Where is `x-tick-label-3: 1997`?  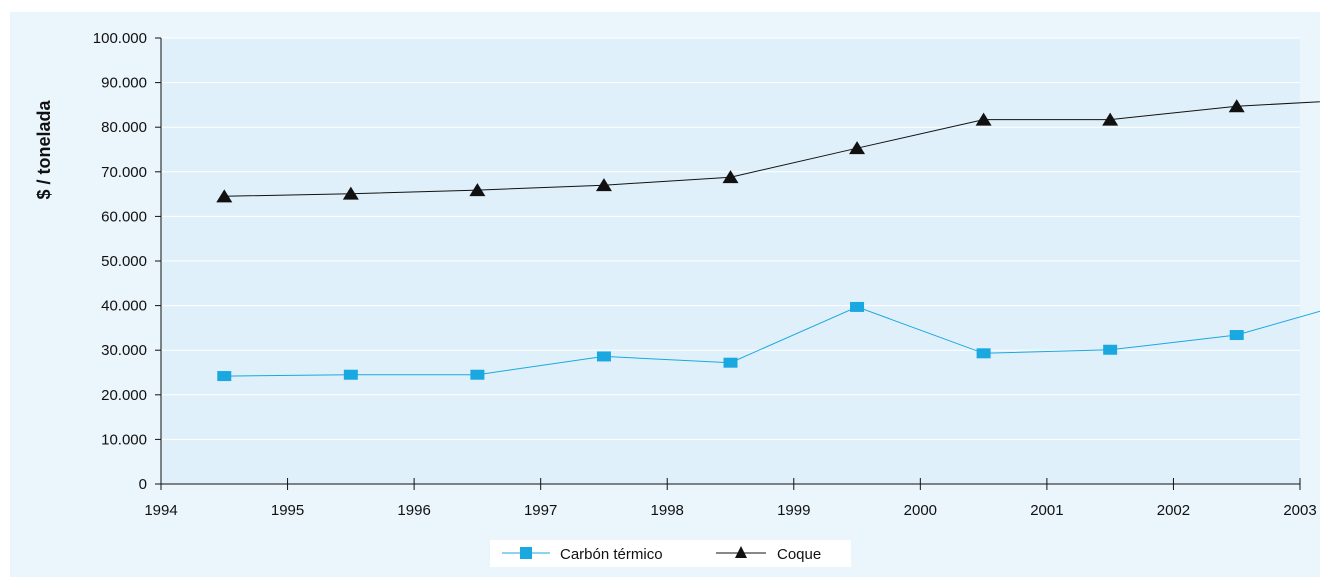
x-tick-label-3: 1997 is located at coordinates (540, 510).